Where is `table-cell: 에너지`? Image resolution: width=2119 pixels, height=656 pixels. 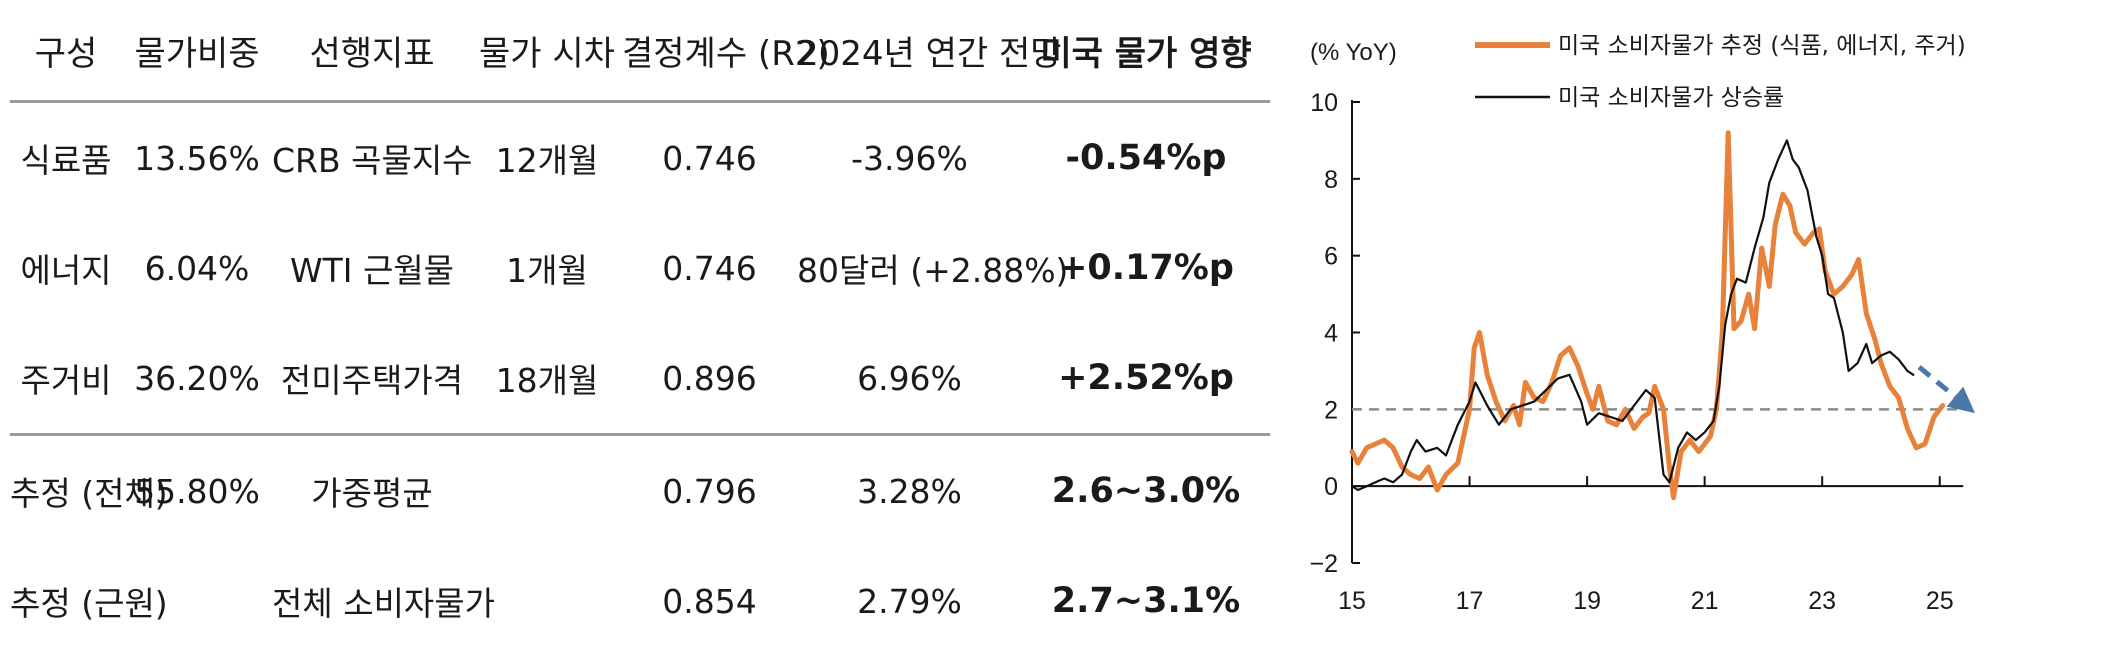 table-cell: 에너지 is located at coordinates (66, 270).